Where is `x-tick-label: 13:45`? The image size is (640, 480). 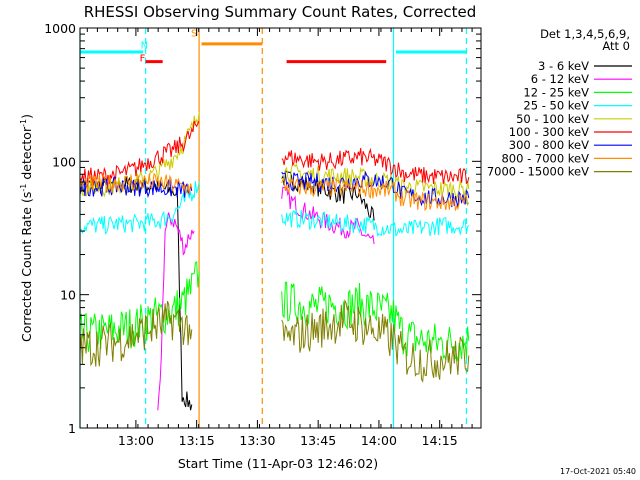 x-tick-label: 13:45 is located at coordinates (318, 440).